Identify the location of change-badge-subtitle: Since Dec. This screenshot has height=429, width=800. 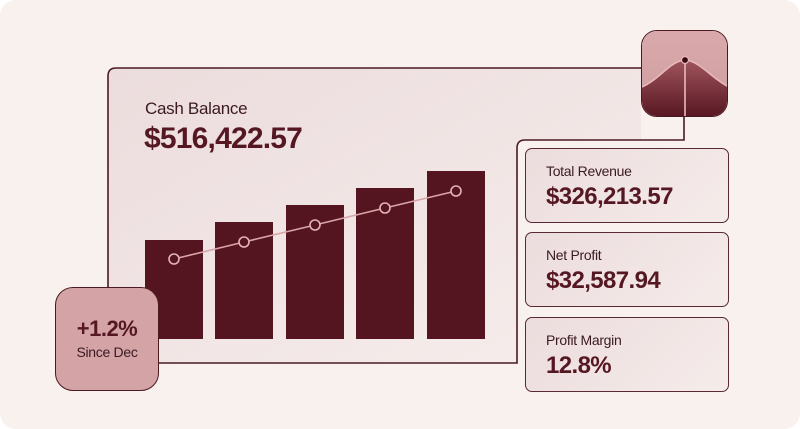
(107, 352).